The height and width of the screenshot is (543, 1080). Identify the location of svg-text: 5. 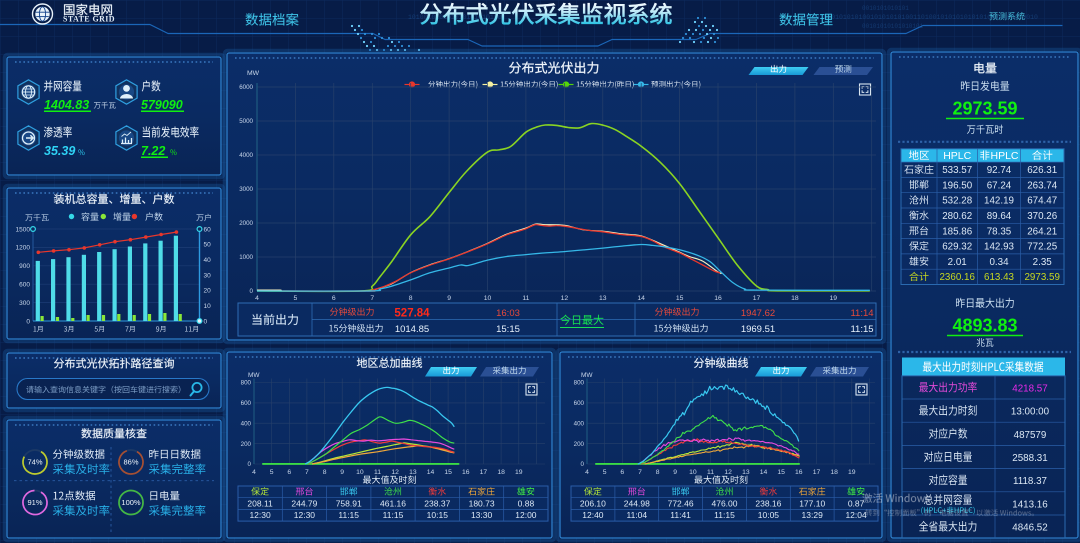
(605, 472).